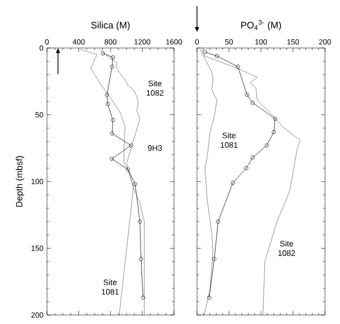 Image resolution: width=340 pixels, height=324 pixels. I want to click on x-axis-title: PO$_{4}$$^{3-}$ (M), so click(261, 25).